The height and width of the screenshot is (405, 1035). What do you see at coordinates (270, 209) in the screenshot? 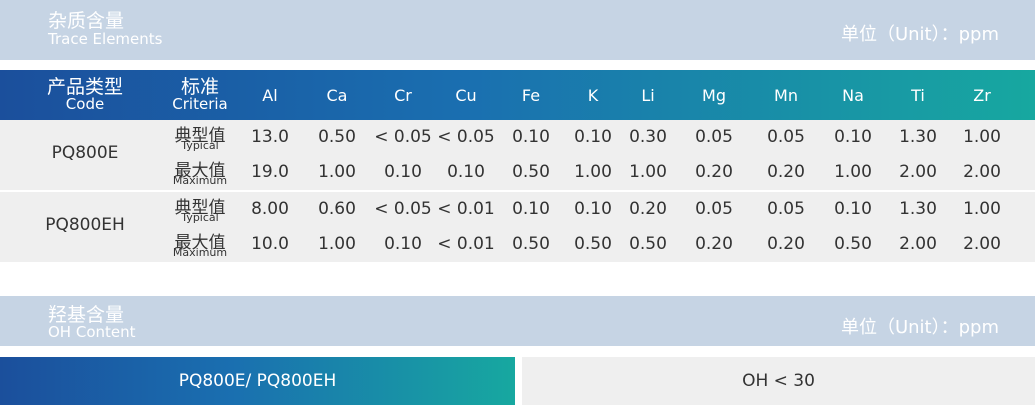
I see `cell-value: 8.00` at bounding box center [270, 209].